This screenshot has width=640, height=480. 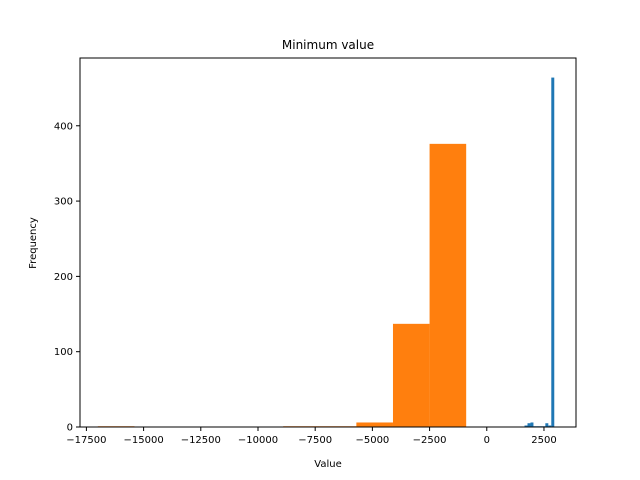 I want to click on x-tick-label: −10000, so click(x=258, y=440).